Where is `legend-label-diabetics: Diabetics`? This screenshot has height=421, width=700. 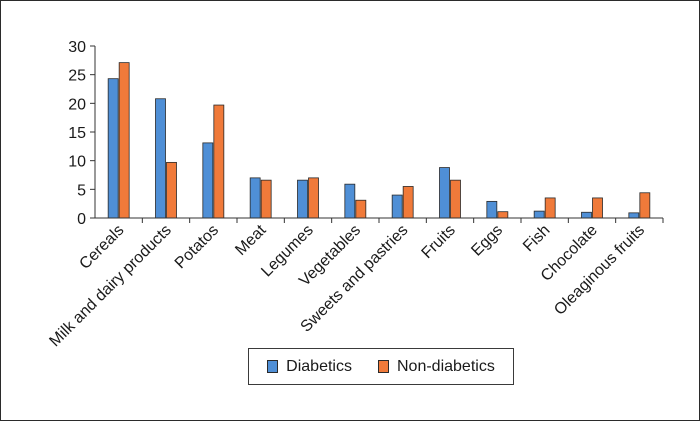 legend-label-diabetics: Diabetics is located at coordinates (319, 366).